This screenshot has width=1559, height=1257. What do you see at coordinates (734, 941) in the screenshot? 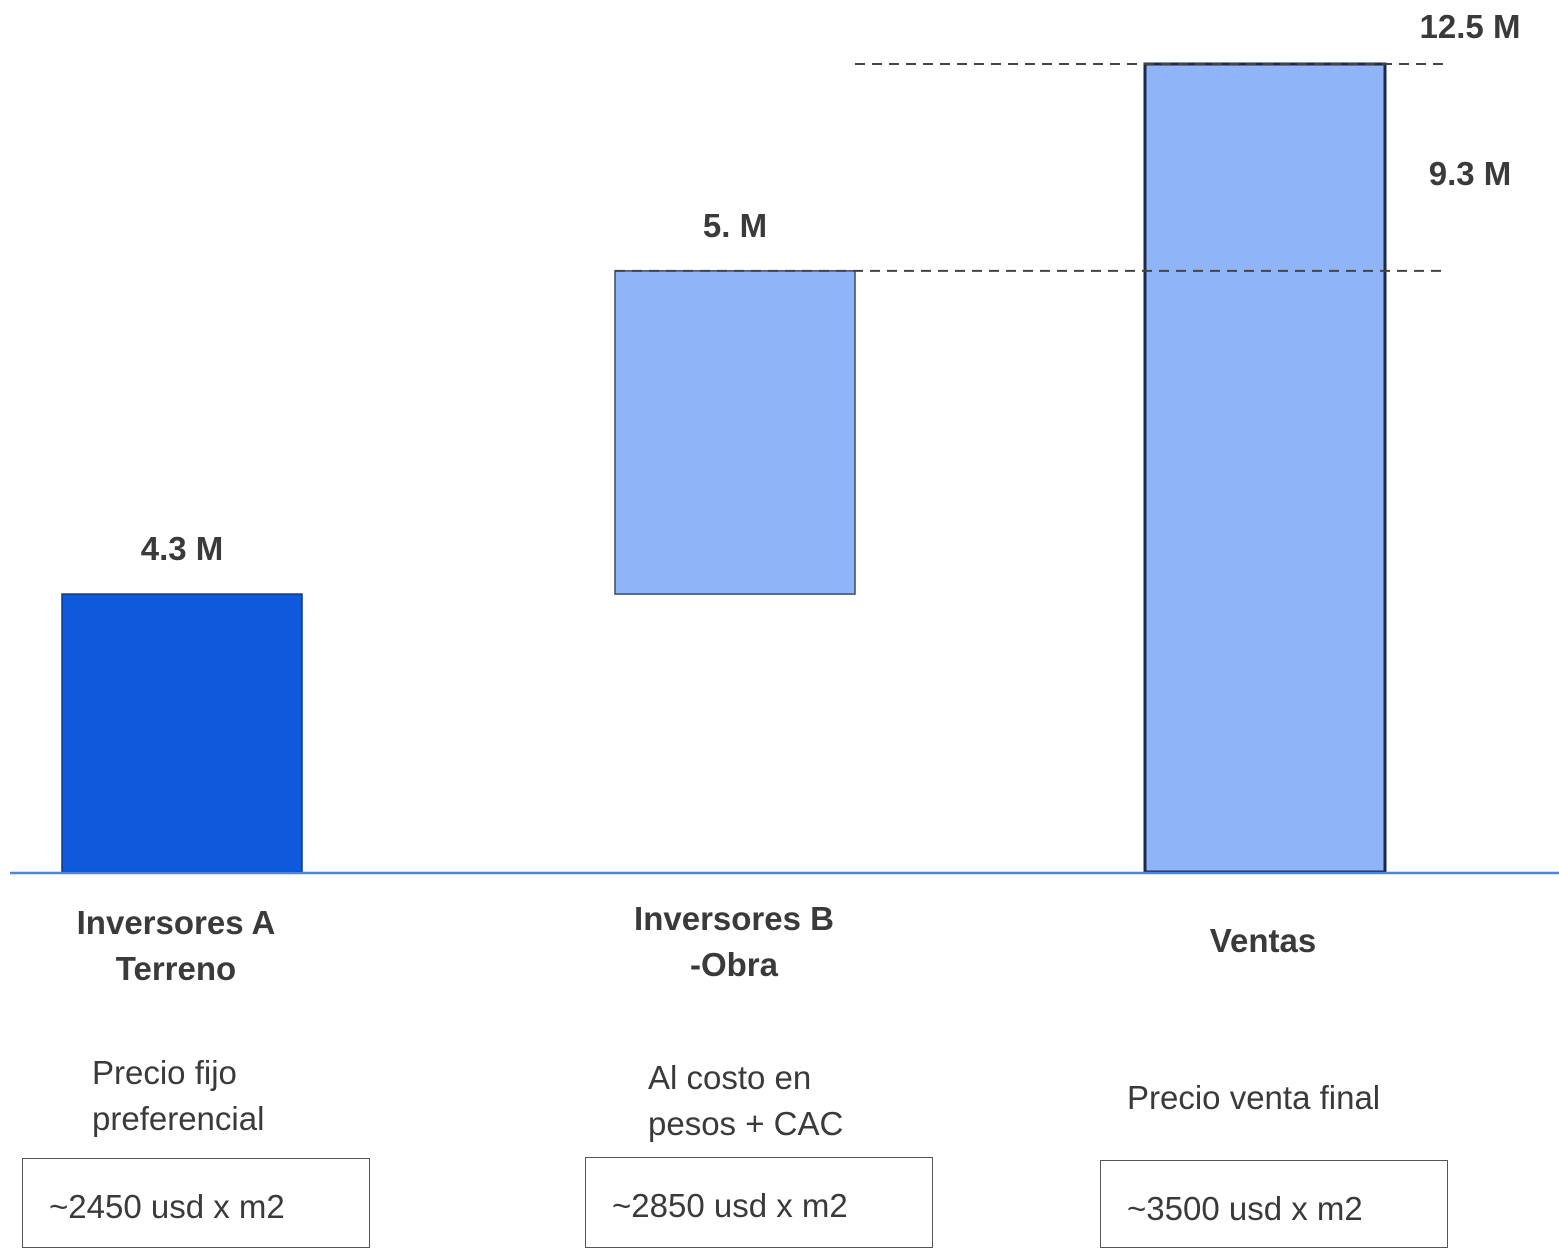
I see `category-label: Inversores B -Obra` at bounding box center [734, 941].